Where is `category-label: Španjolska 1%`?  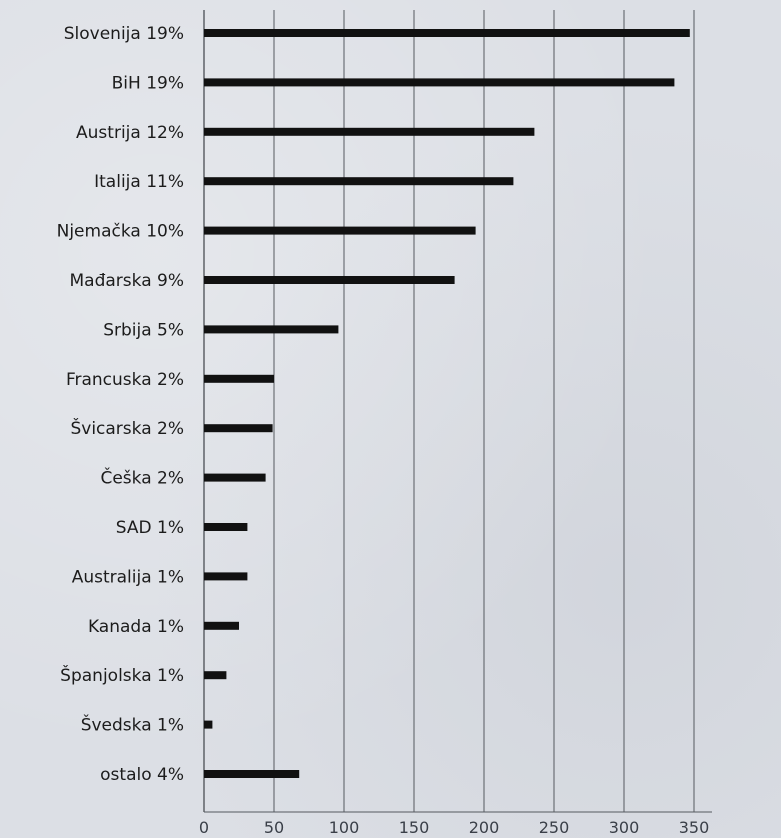 category-label: Španjolska 1% is located at coordinates (122, 675).